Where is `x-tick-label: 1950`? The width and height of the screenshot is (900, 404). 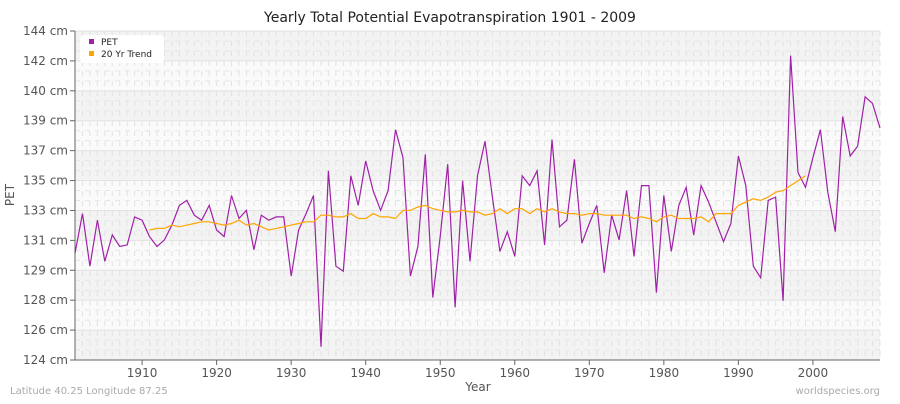 x-tick-label: 1950 is located at coordinates (440, 373).